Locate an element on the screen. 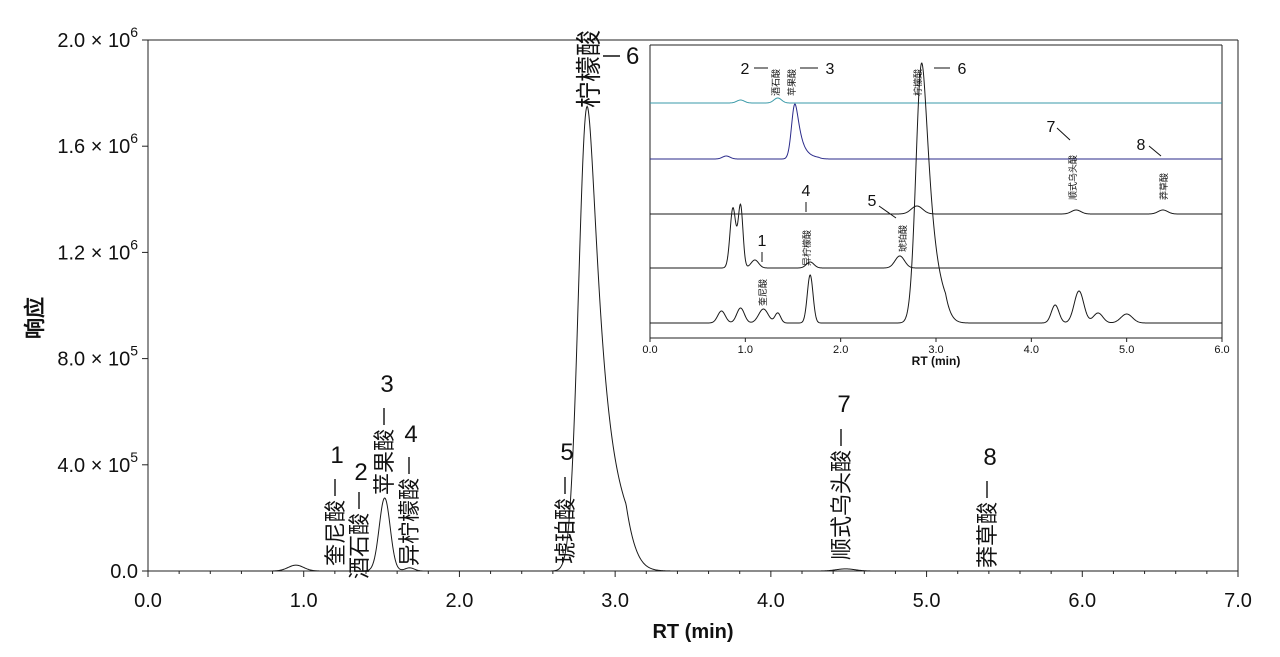  peak-number: 6 is located at coordinates (632, 56).